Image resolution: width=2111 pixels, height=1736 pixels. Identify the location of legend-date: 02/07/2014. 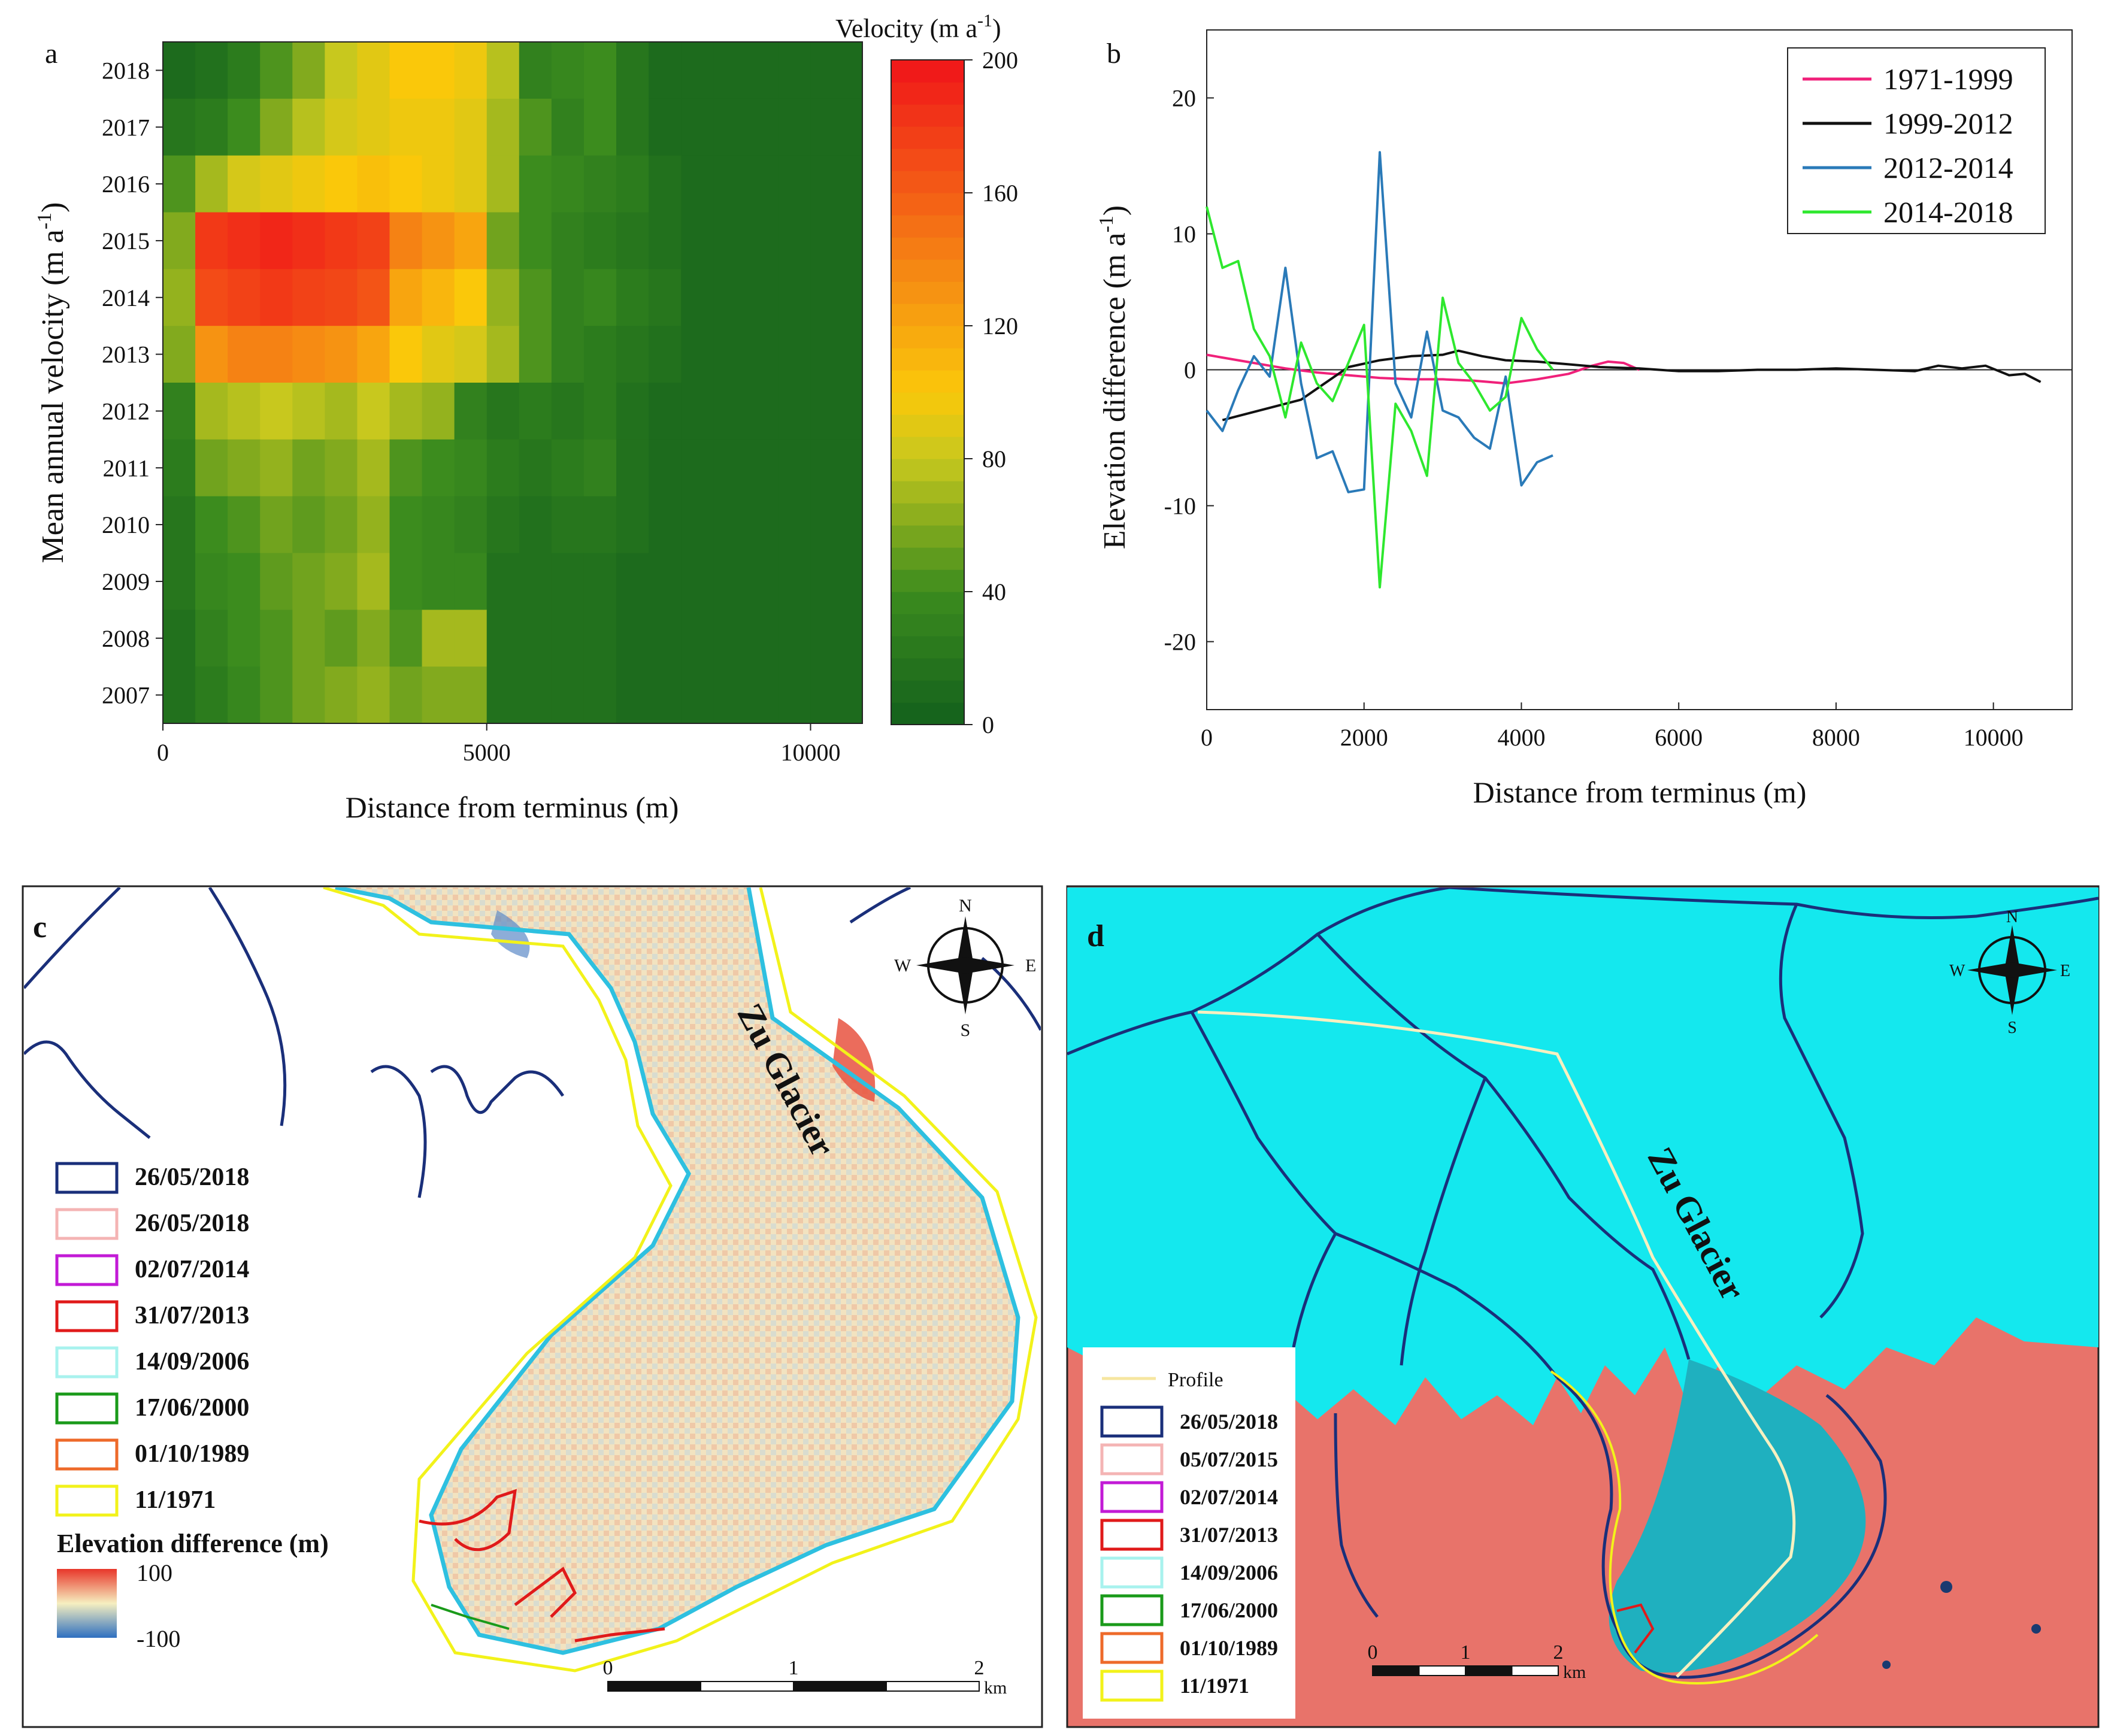
(1229, 1497).